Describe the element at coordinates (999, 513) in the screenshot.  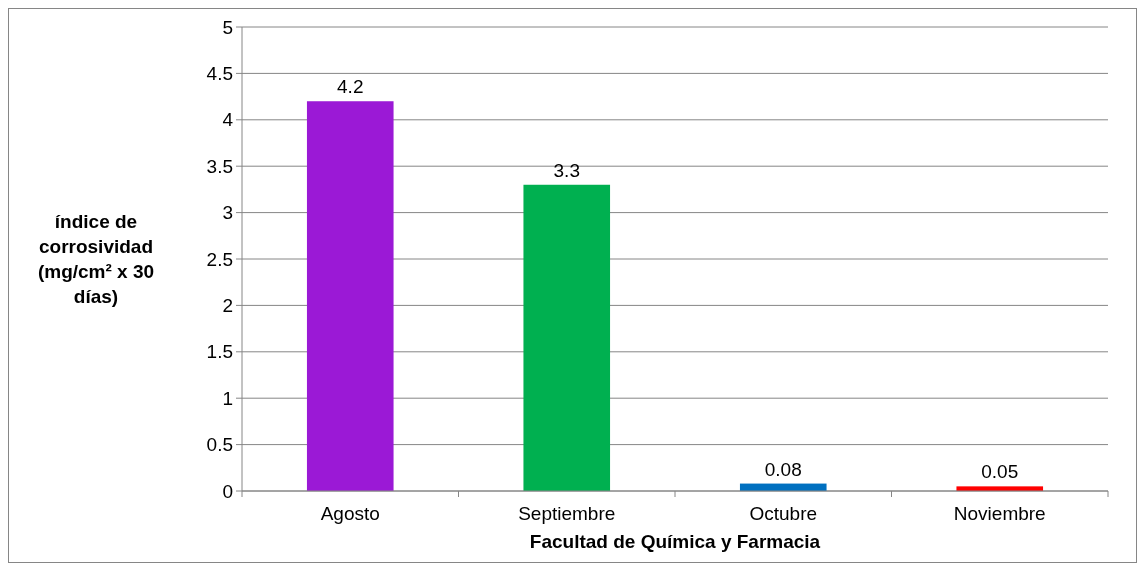
I see `x-tick-label: Noviembre` at that location.